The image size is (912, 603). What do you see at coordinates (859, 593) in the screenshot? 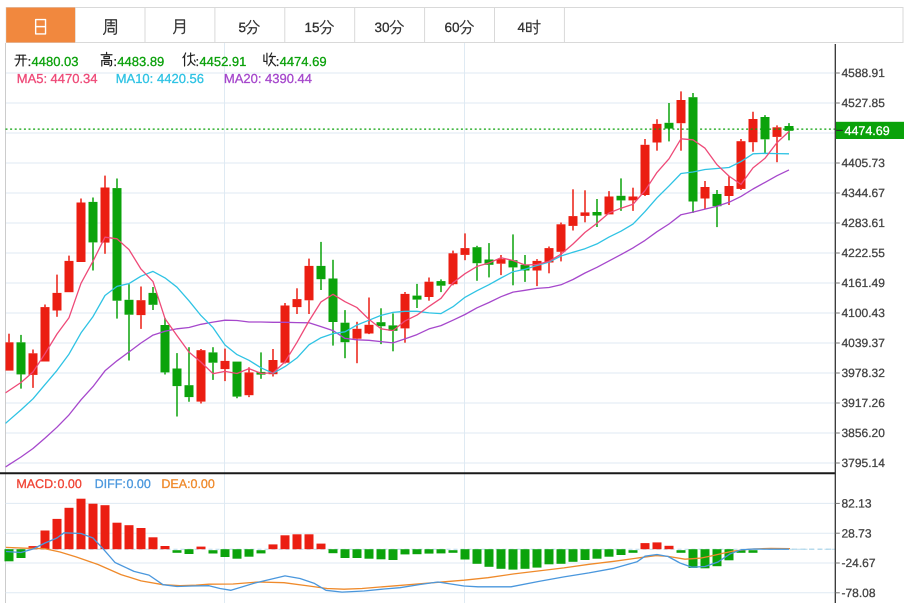
I see `svg-text: -78.08` at bounding box center [859, 593].